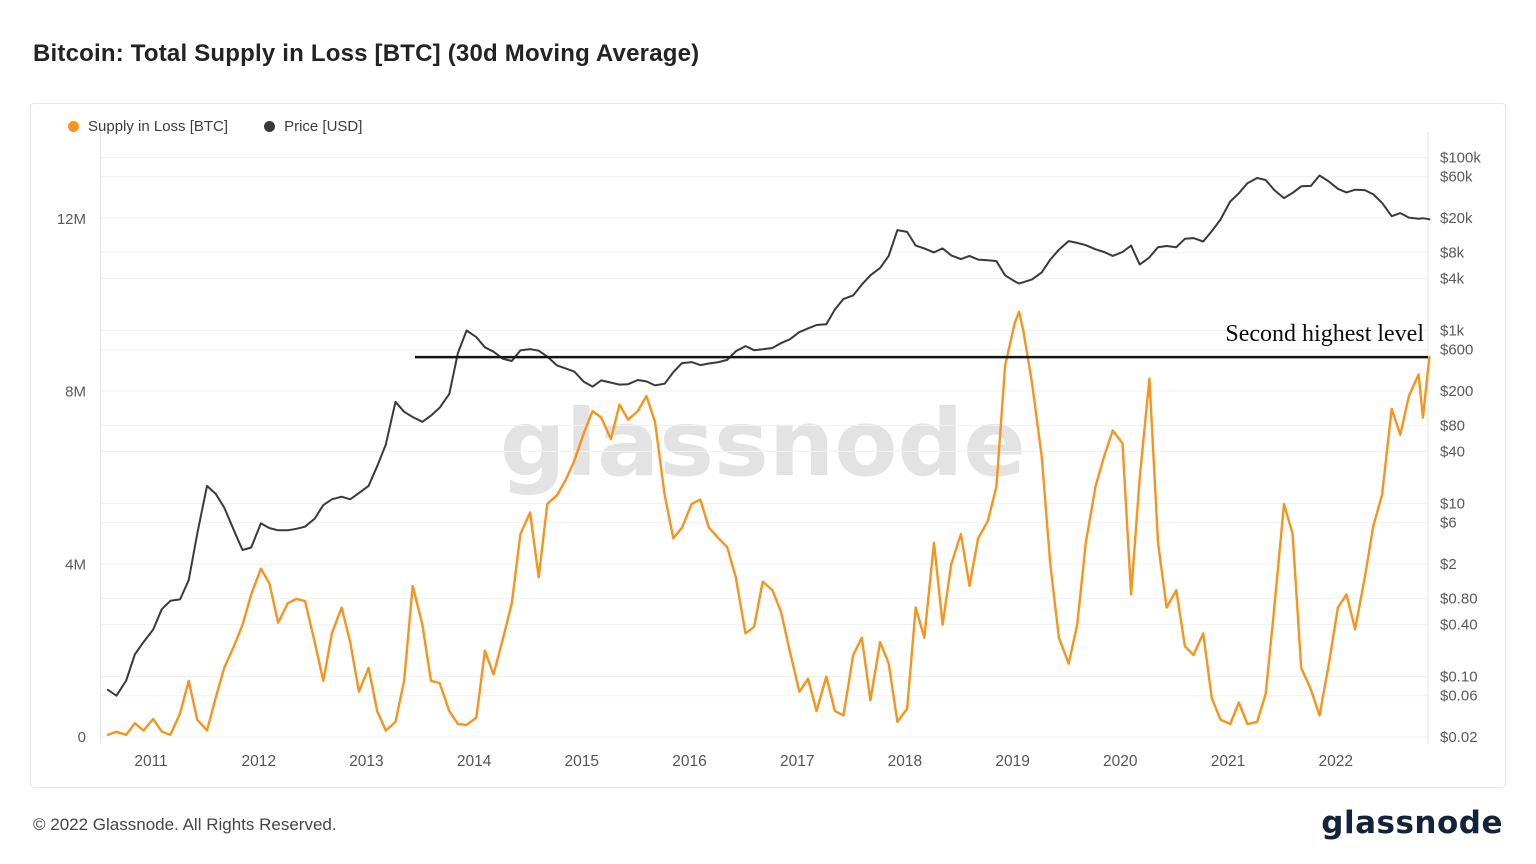 The width and height of the screenshot is (1536, 864). I want to click on x-axis-tick-label: 2018, so click(905, 761).